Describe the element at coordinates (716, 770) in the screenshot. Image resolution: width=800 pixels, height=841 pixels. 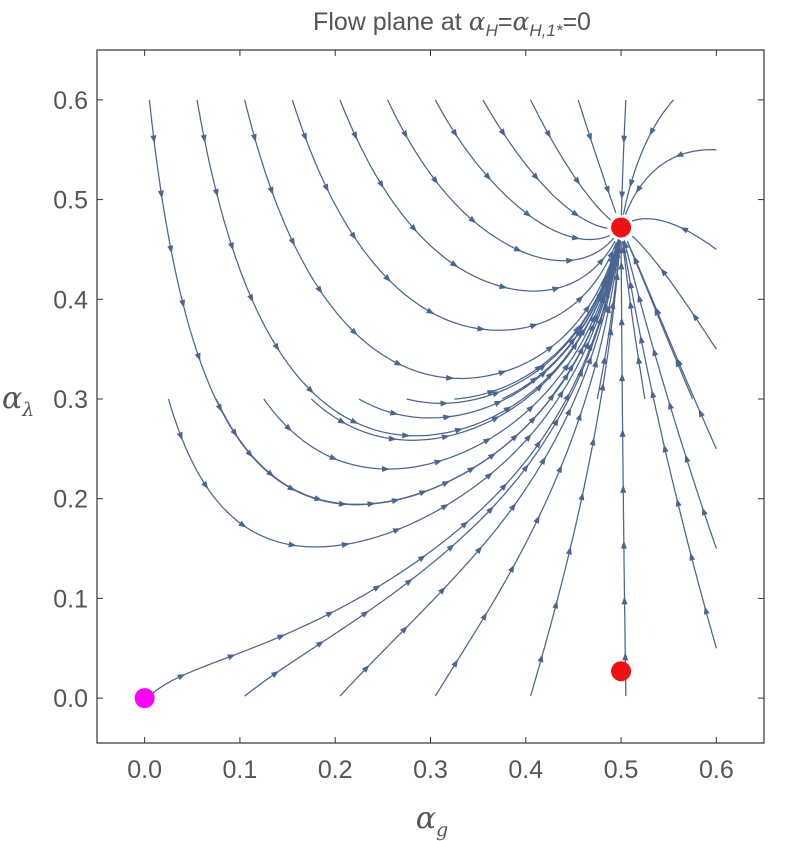
I see `x-tick-label: 0.6` at that location.